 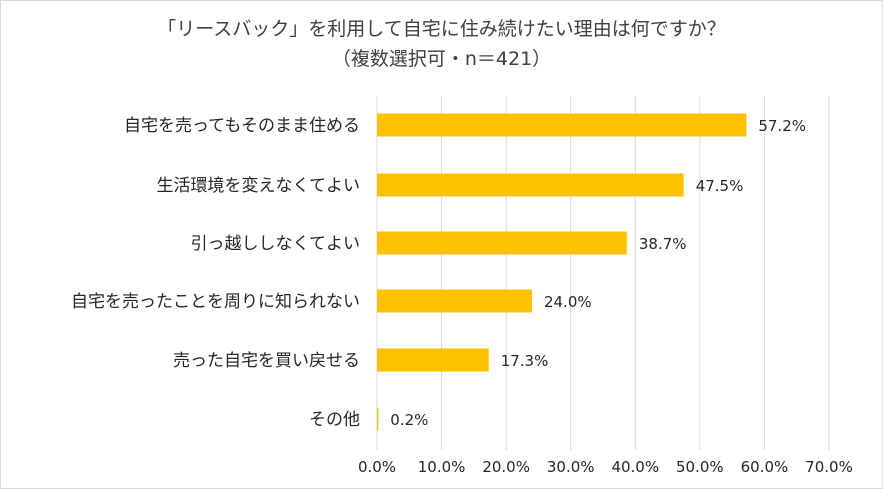 What do you see at coordinates (442, 467) in the screenshot?
I see `x-tick-label: 10.0%` at bounding box center [442, 467].